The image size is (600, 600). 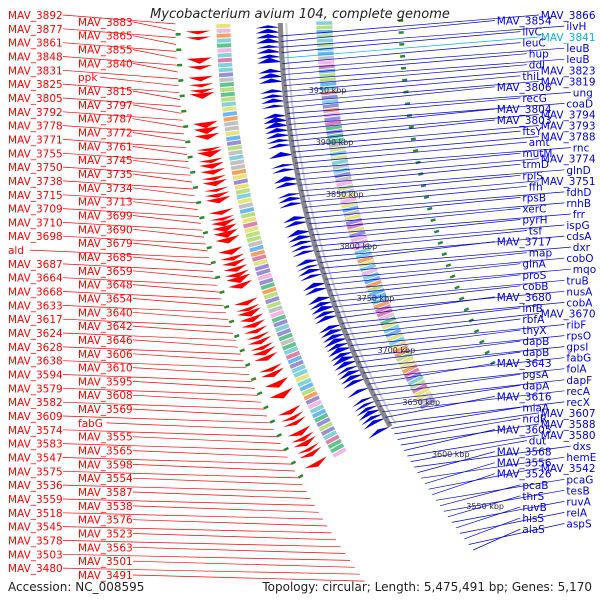 I want to click on gene-label-right: MAV_3803, so click(x=524, y=121).